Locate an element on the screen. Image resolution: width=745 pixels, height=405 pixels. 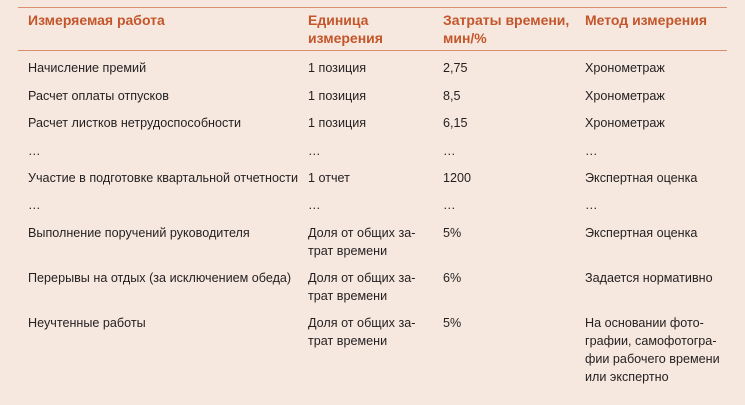
table-cell: 6,15 is located at coordinates (455, 123).